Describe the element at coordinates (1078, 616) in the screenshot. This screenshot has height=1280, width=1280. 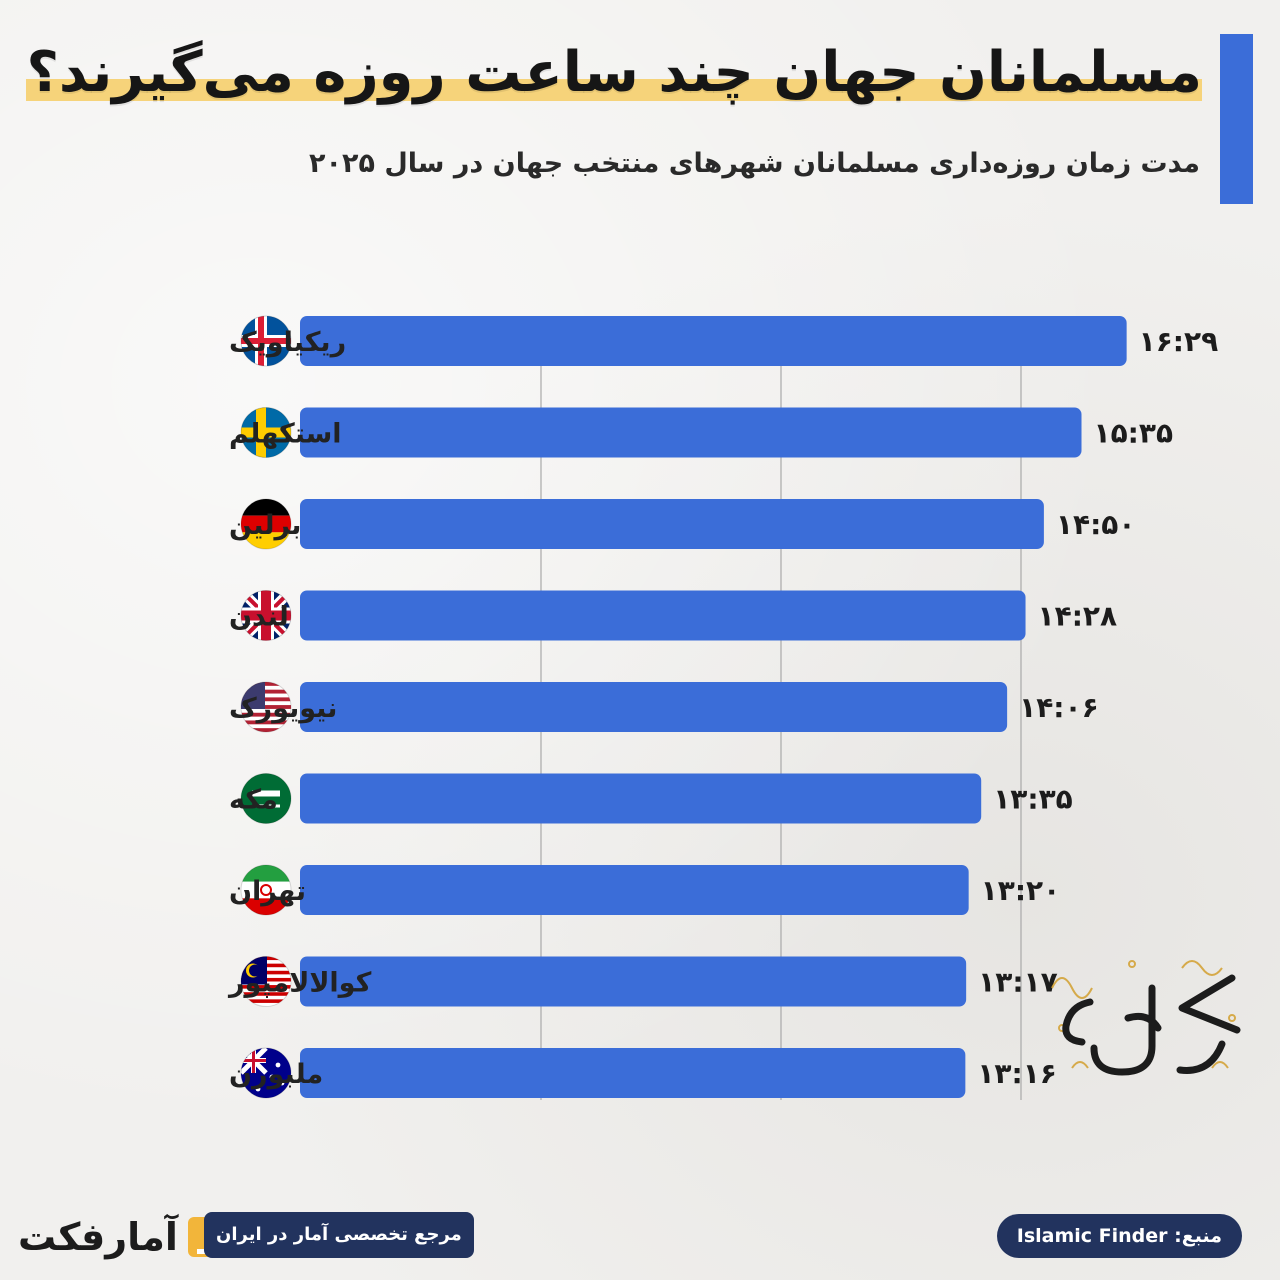
I see `value-label: ۱۴:۲۸` at that location.